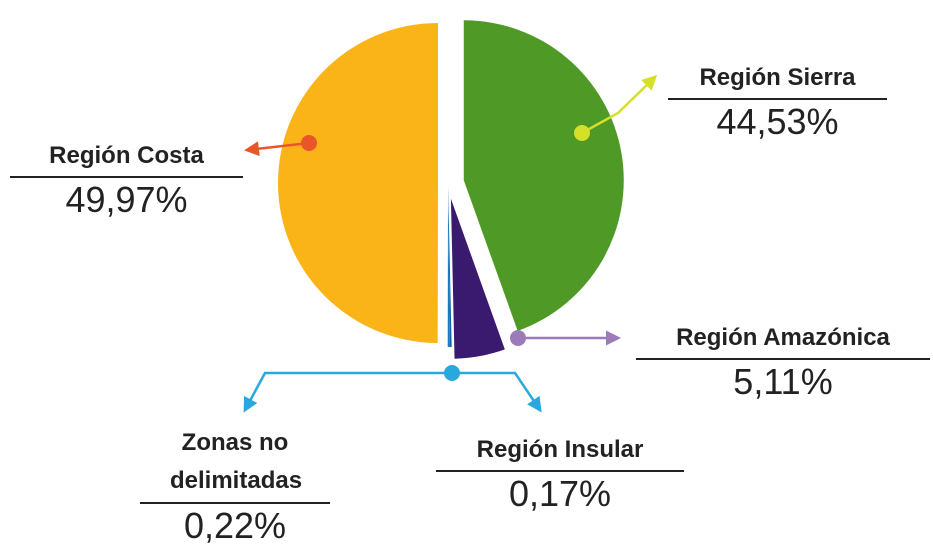 Image resolution: width=933 pixels, height=548 pixels. I want to click on slice-label: Región Insular 0,17%, so click(560, 474).